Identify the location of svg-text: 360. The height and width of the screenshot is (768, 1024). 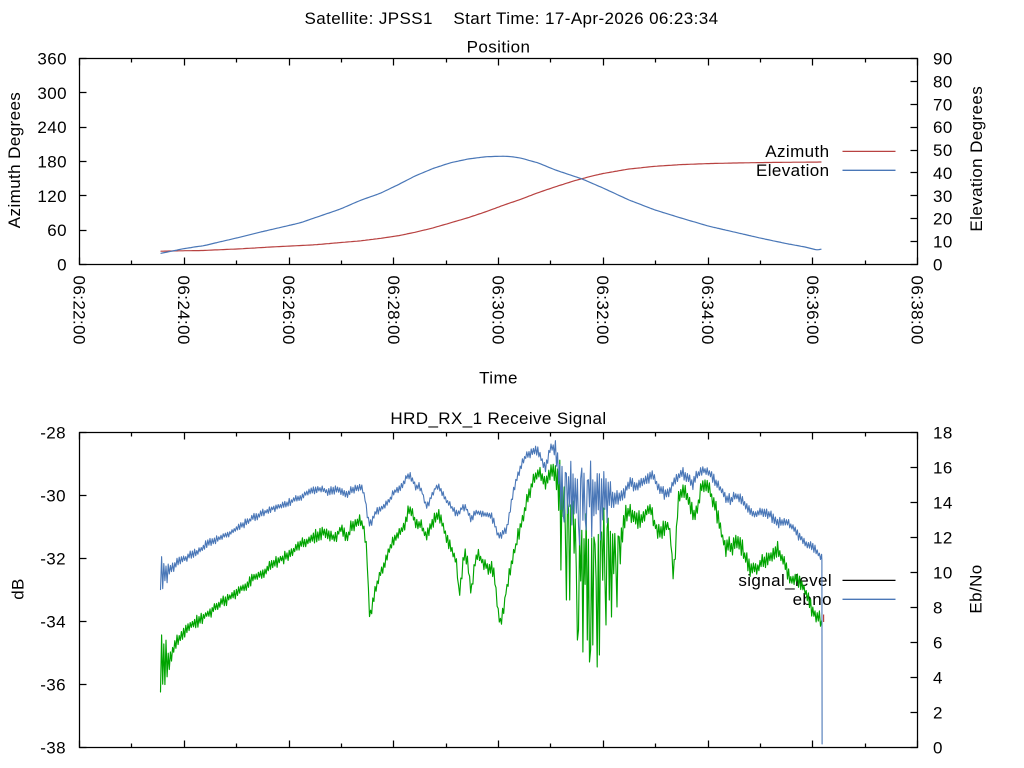
(52, 59).